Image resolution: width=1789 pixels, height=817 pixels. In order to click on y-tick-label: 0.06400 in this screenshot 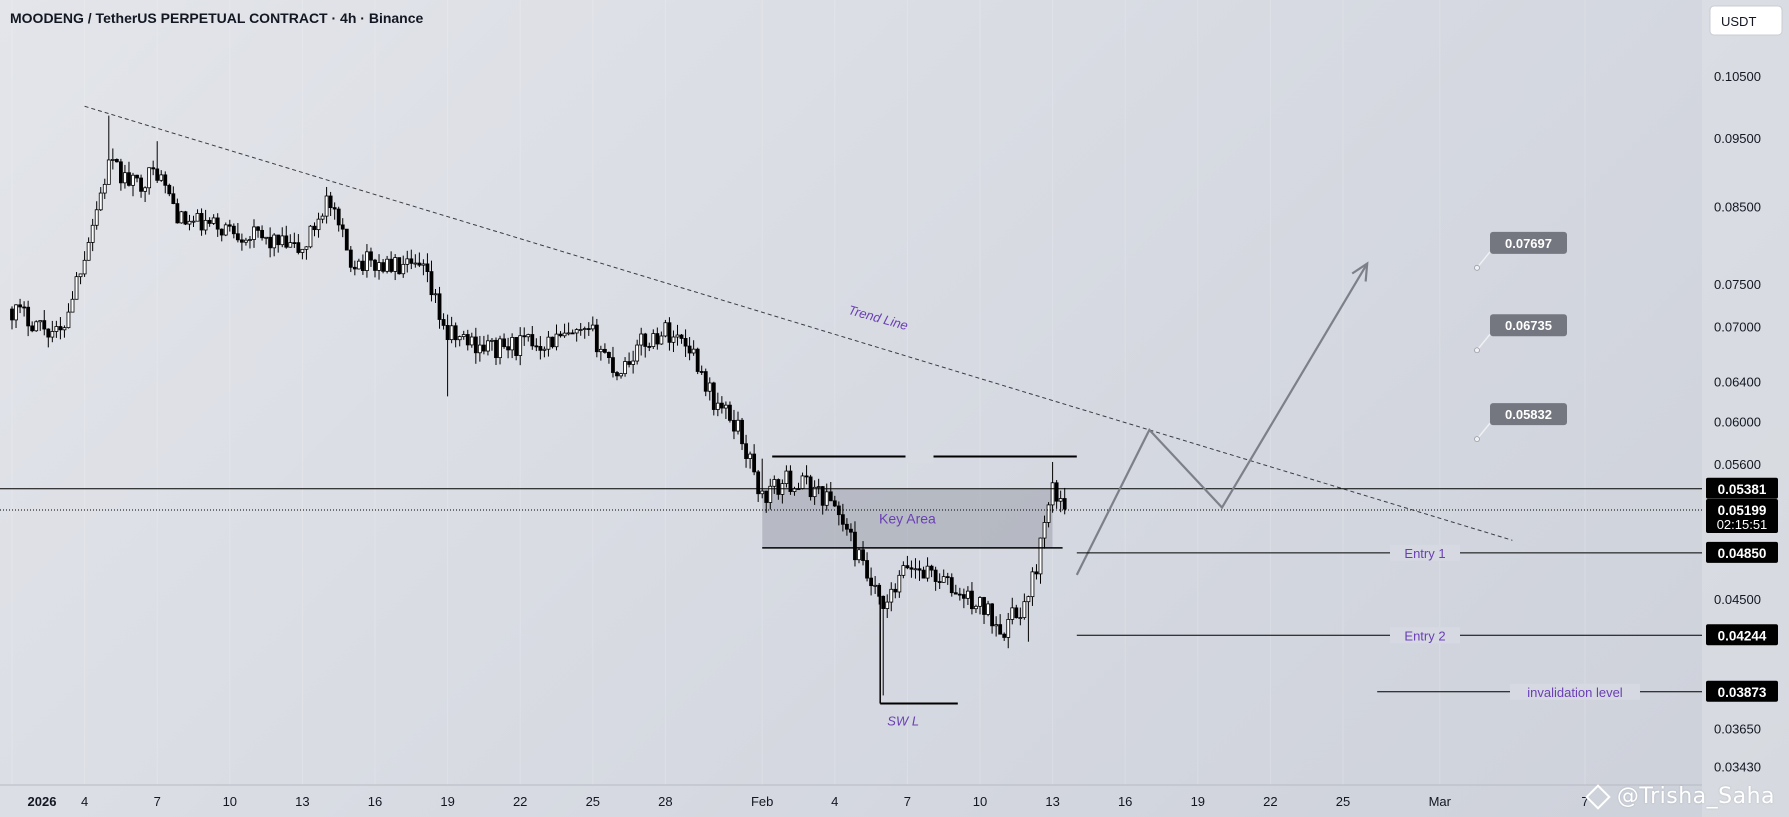, I will do `click(1737, 382)`.